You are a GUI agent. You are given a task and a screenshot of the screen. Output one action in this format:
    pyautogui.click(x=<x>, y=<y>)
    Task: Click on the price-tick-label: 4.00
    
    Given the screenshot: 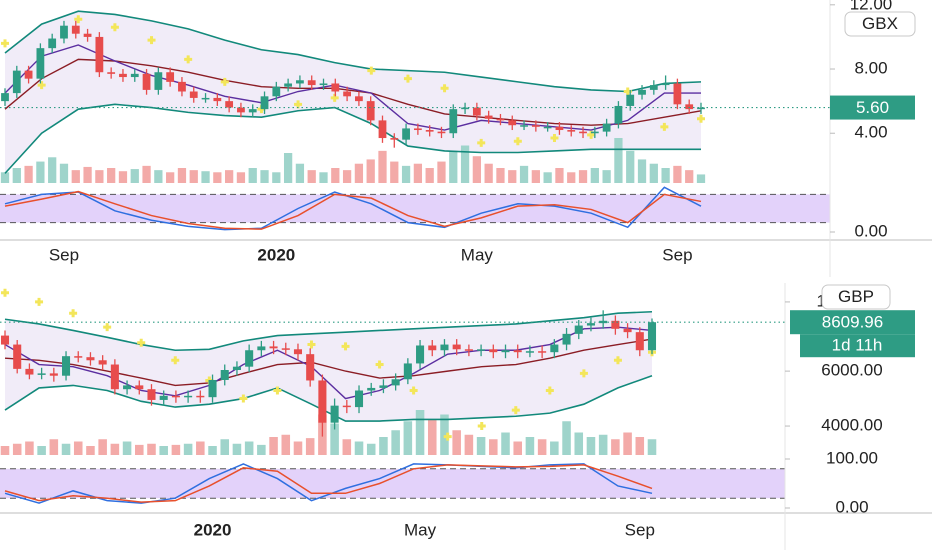 What is the action you would take?
    pyautogui.click(x=870, y=132)
    